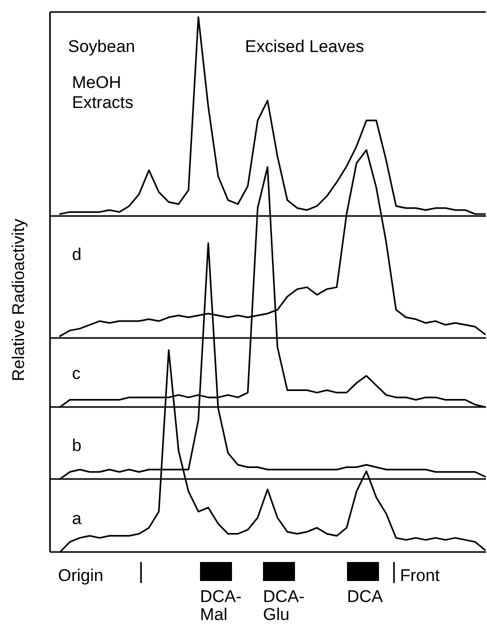 The width and height of the screenshot is (487, 624). What do you see at coordinates (284, 605) in the screenshot?
I see `text: DCA-Glu` at bounding box center [284, 605].